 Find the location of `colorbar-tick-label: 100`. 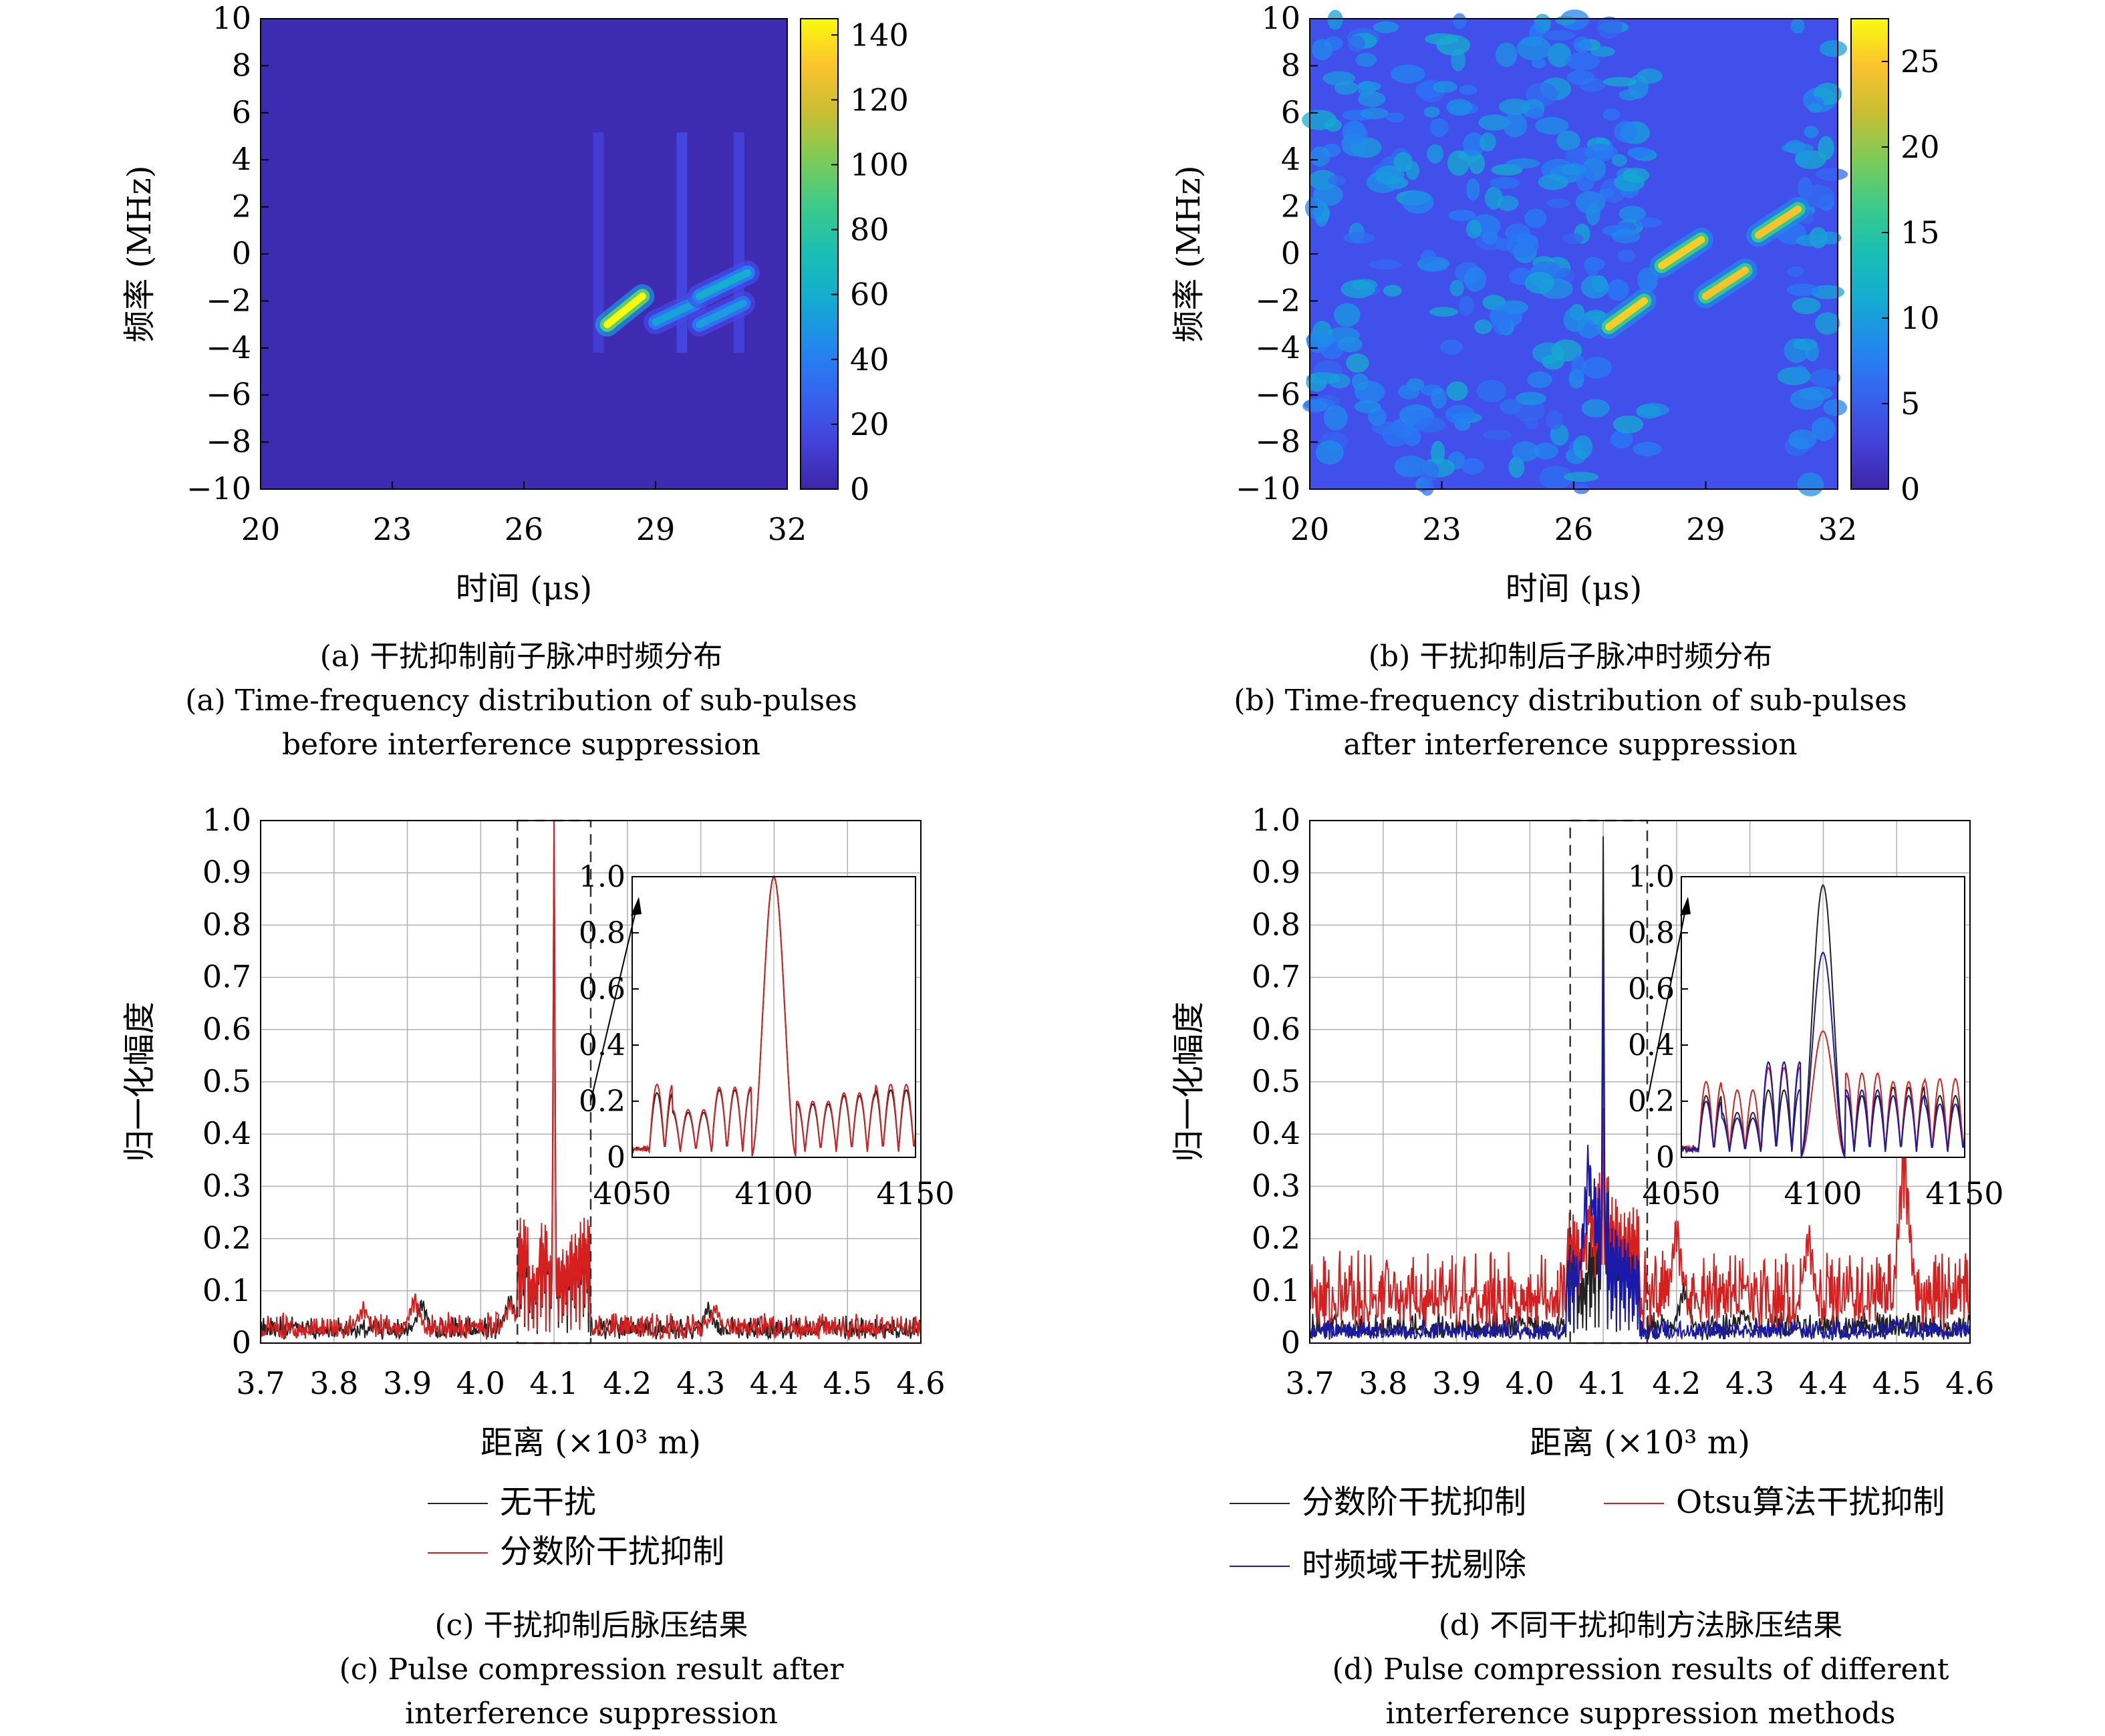

colorbar-tick-label: 100 is located at coordinates (879, 164).